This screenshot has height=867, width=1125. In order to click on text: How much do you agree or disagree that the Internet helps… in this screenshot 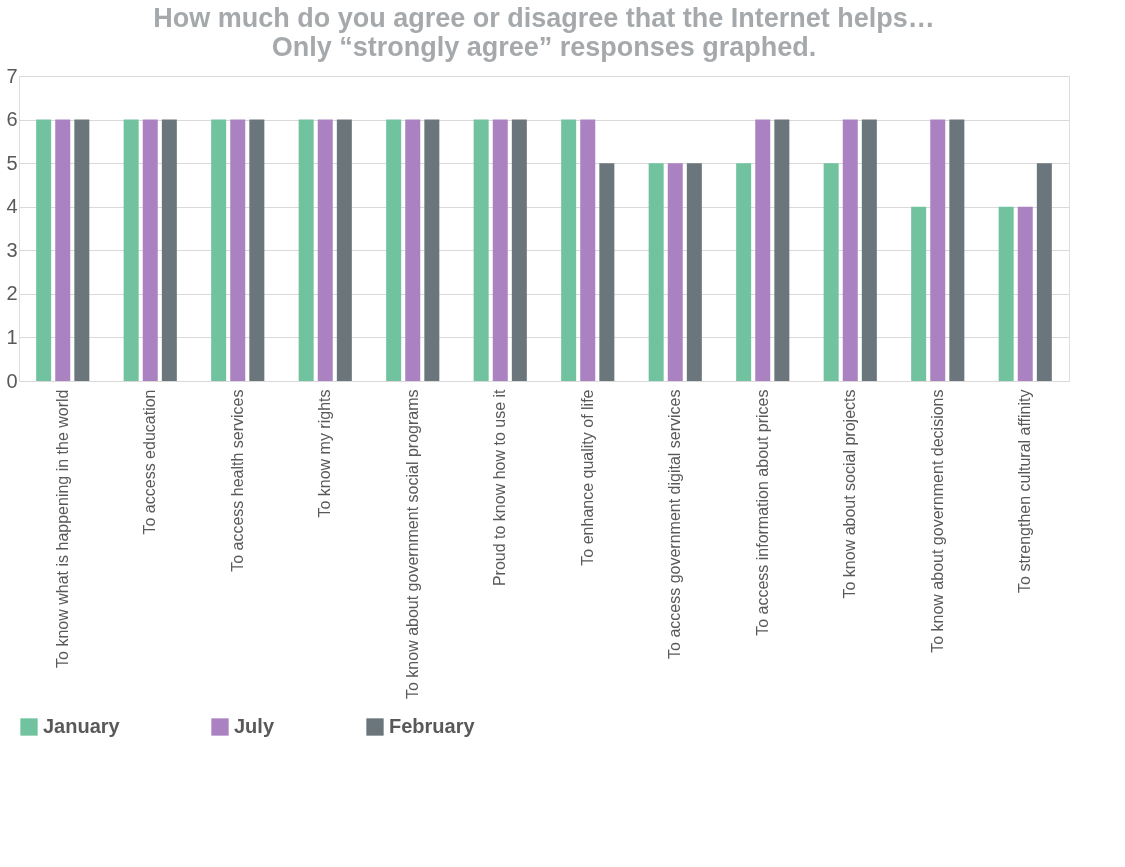, I will do `click(544, 18)`.